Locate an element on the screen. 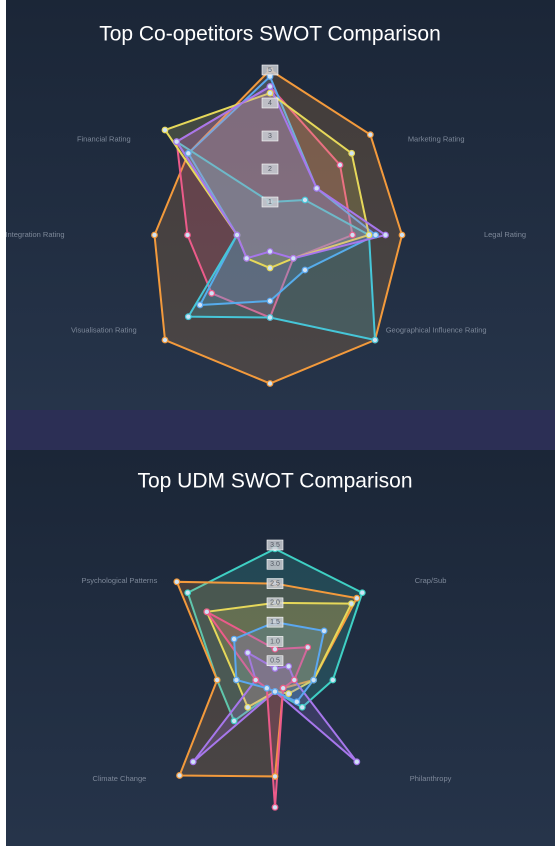 The image size is (555, 856). axis-label: Visualisation Rating is located at coordinates (104, 329).